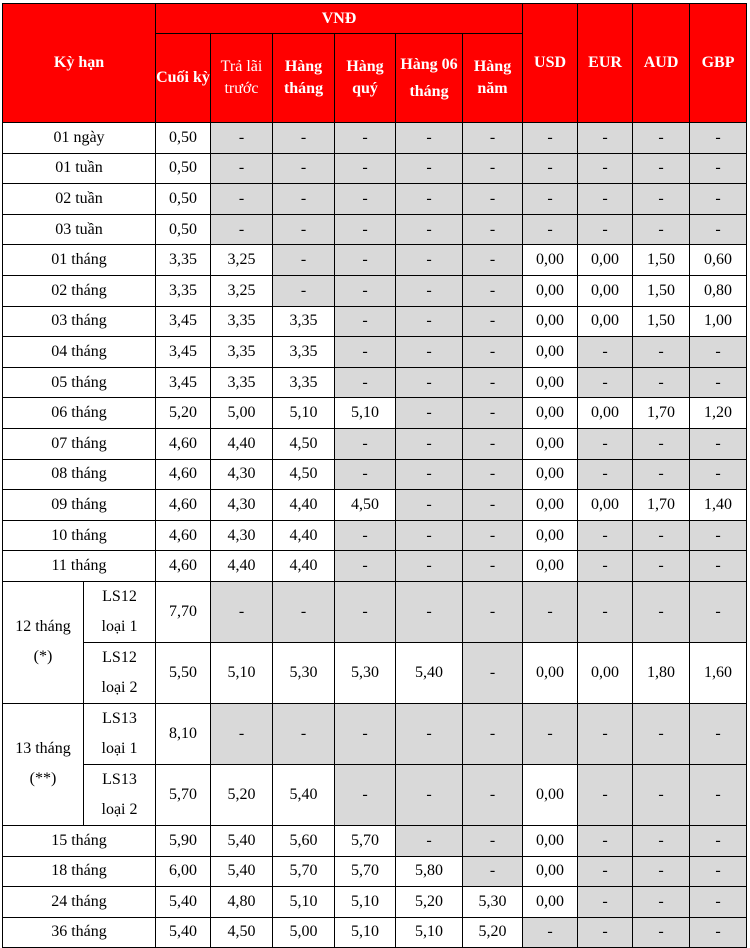 This screenshot has height=948, width=750. Describe the element at coordinates (375, 443) in the screenshot. I see `table-row: 07 tháng 4,60 4,40 4,50- - -0,00- - -` at that location.